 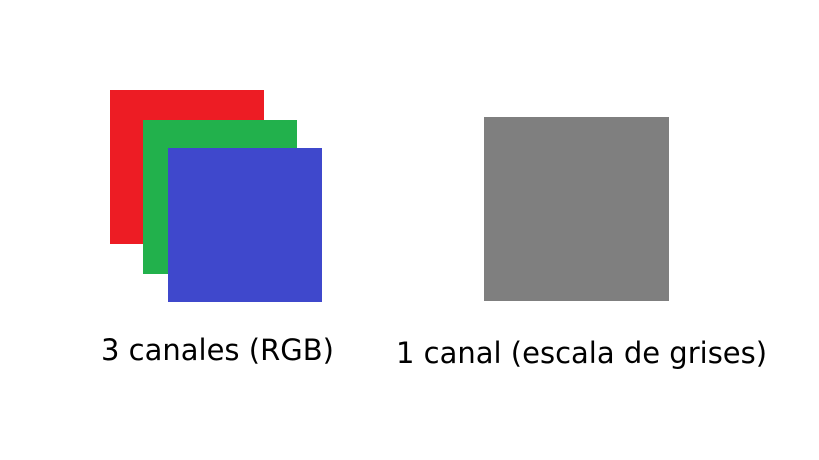 I want to click on blue-channel-square, so click(x=245, y=225).